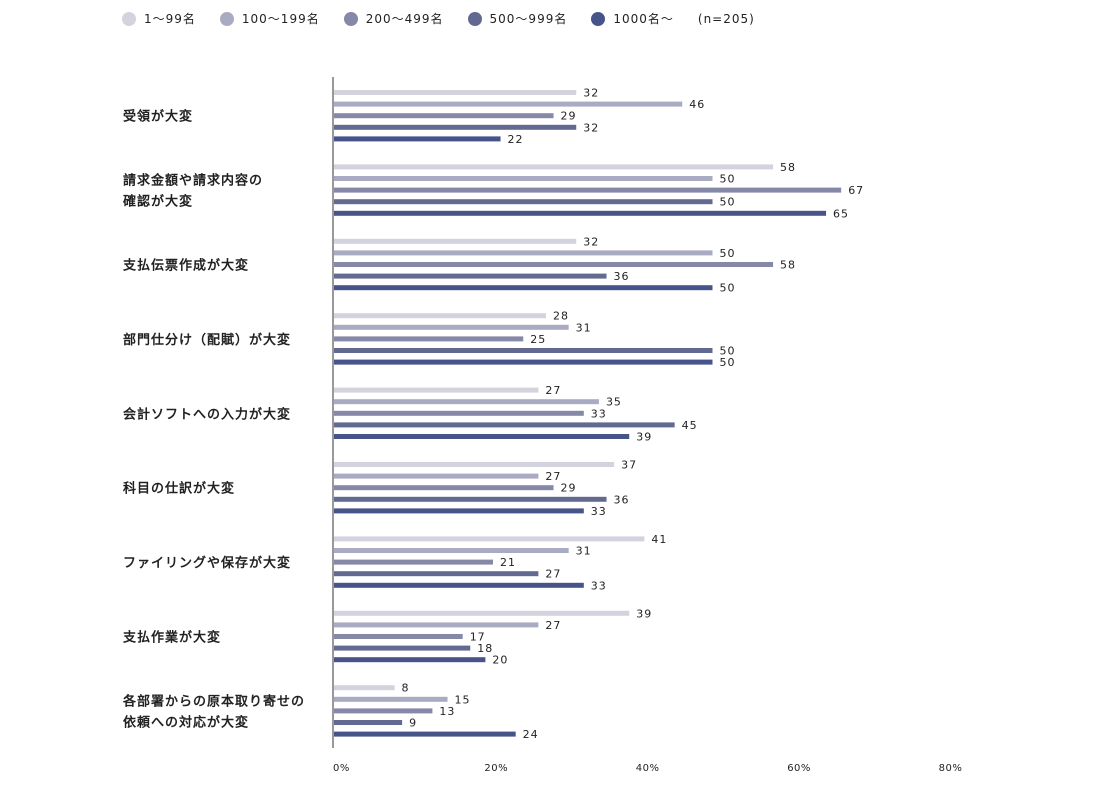 This screenshot has height=791, width=1099. Describe the element at coordinates (207, 414) in the screenshot. I see `category-label: 会計ソフトへの入力が大変` at that location.